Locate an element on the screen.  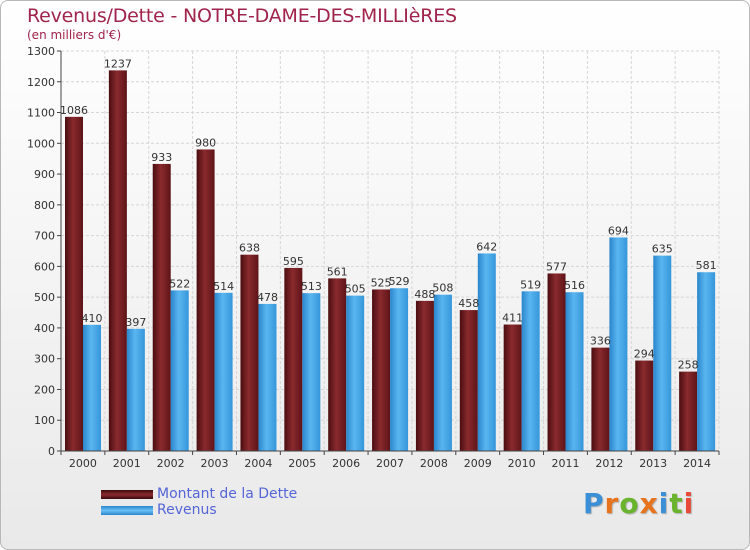
data-label: 505 is located at coordinates (355, 289).